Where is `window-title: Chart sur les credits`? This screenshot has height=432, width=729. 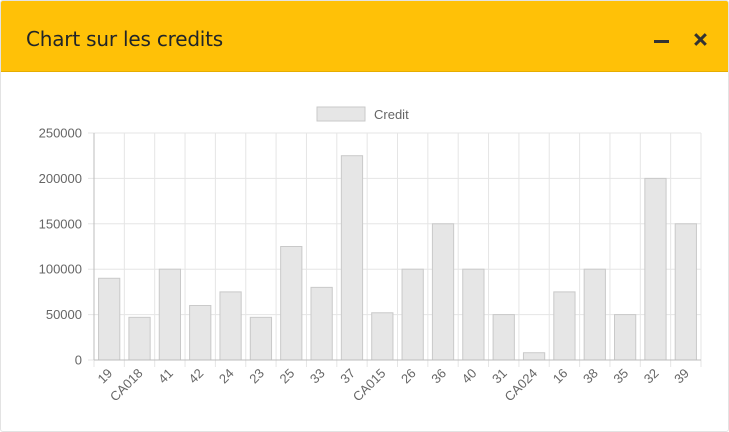
window-title: Chart sur les credits is located at coordinates (125, 39).